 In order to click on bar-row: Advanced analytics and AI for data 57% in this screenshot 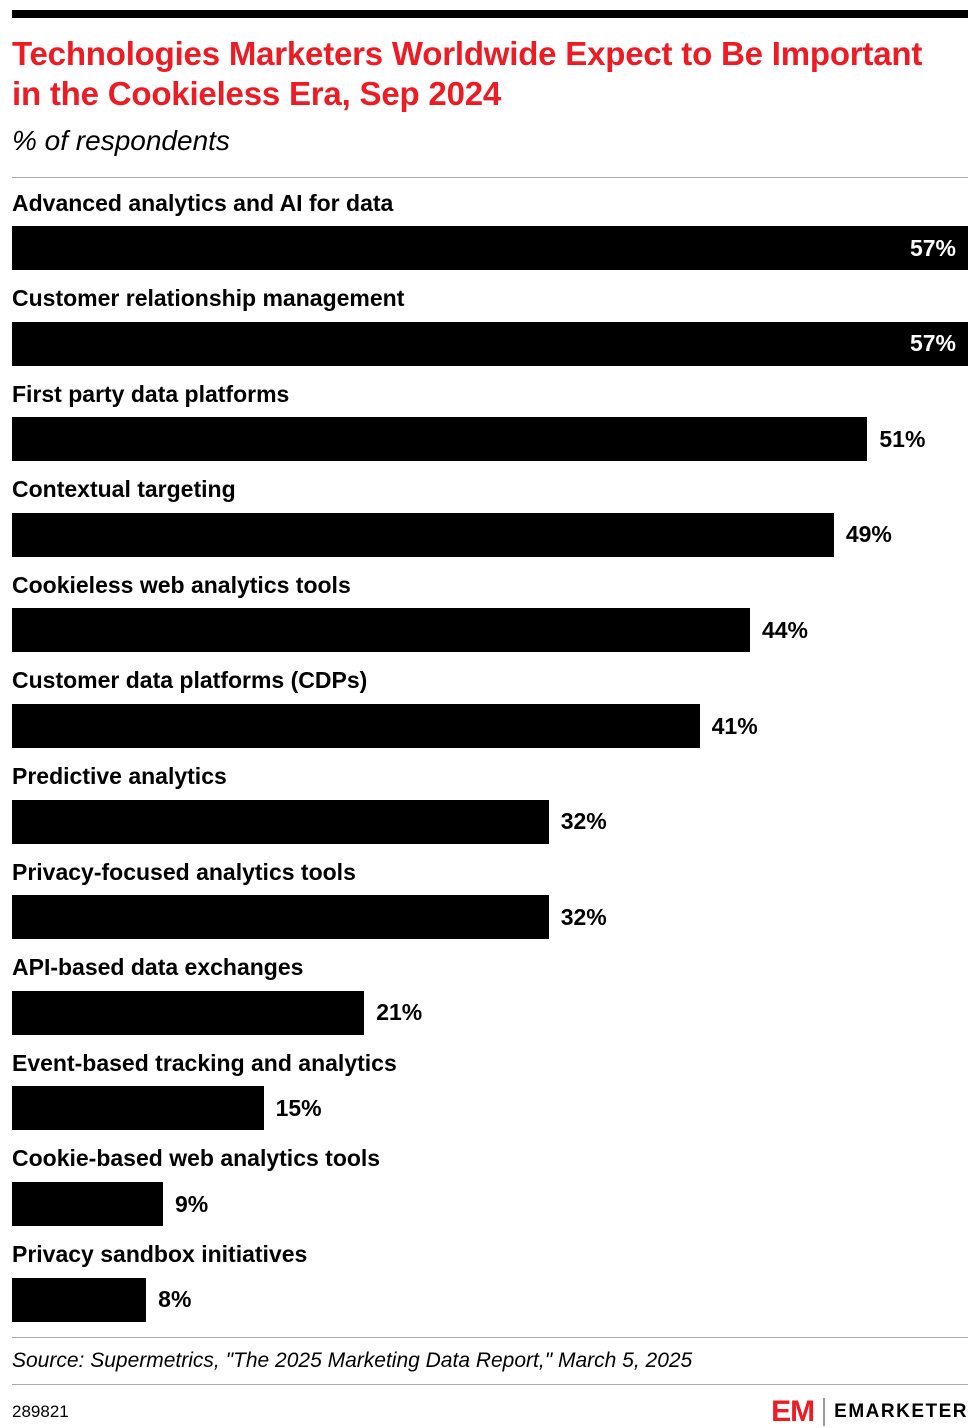, I will do `click(490, 230)`.